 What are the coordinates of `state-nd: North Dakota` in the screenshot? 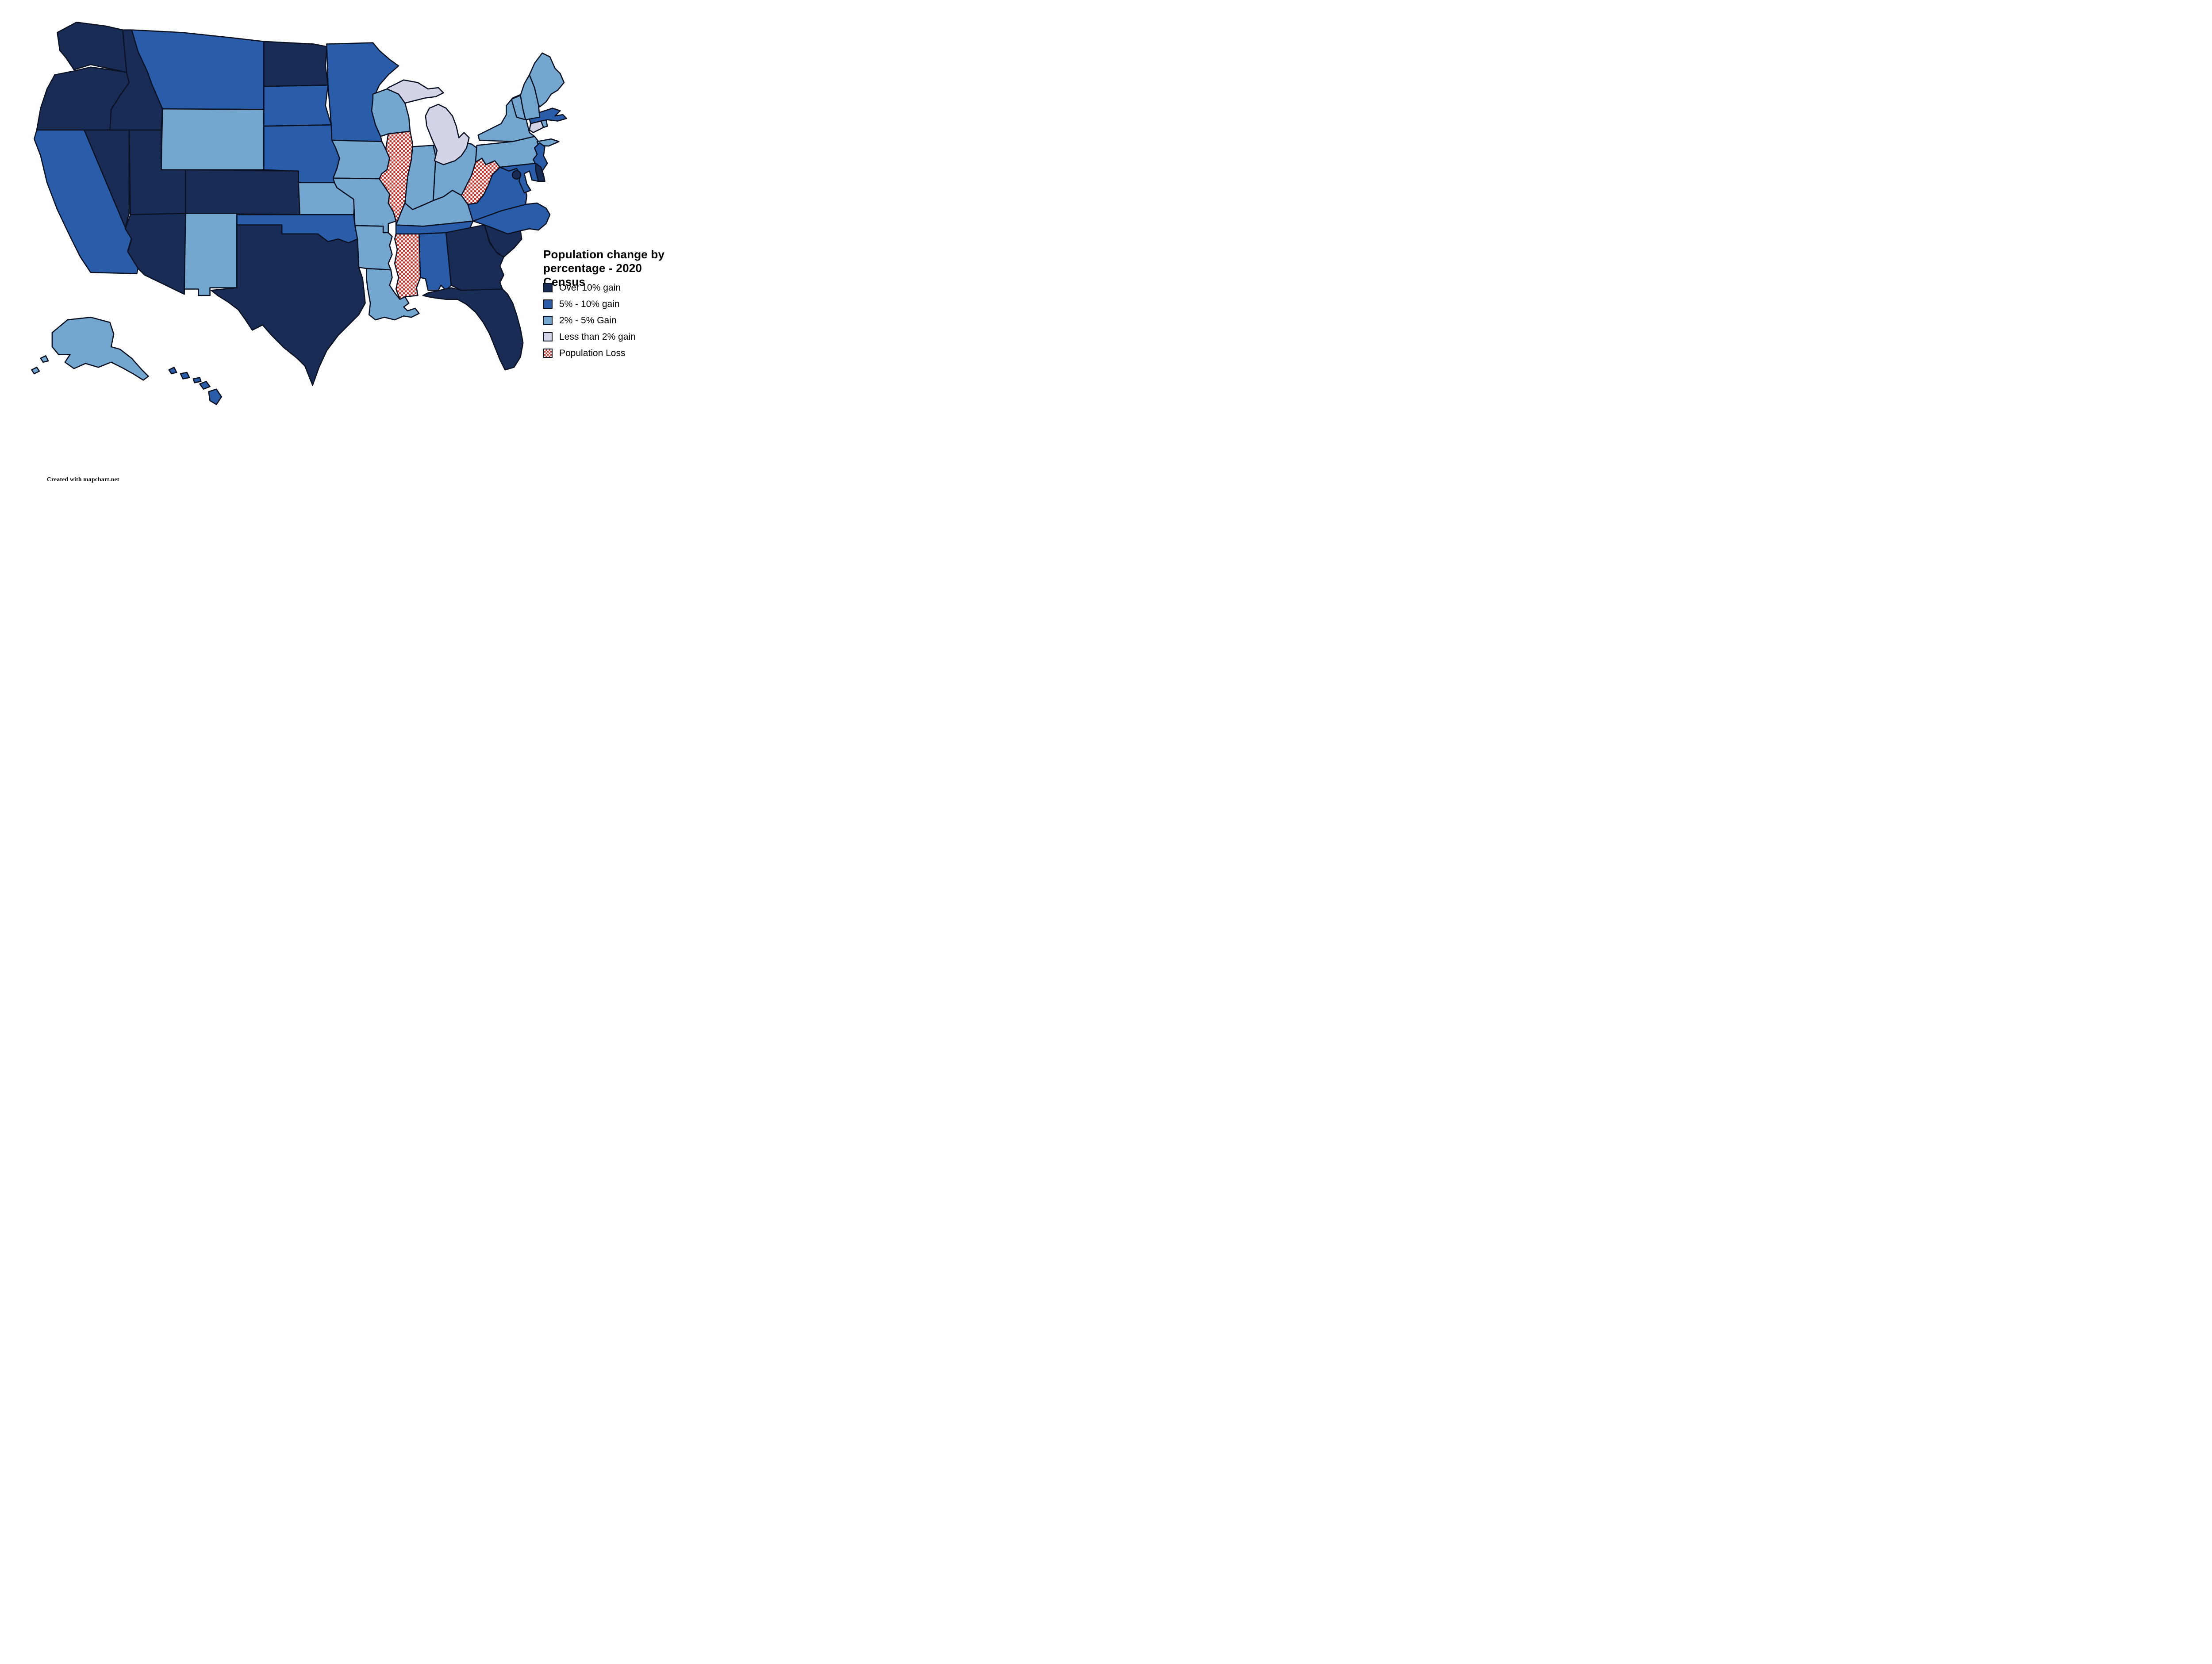 It's located at (296, 64).